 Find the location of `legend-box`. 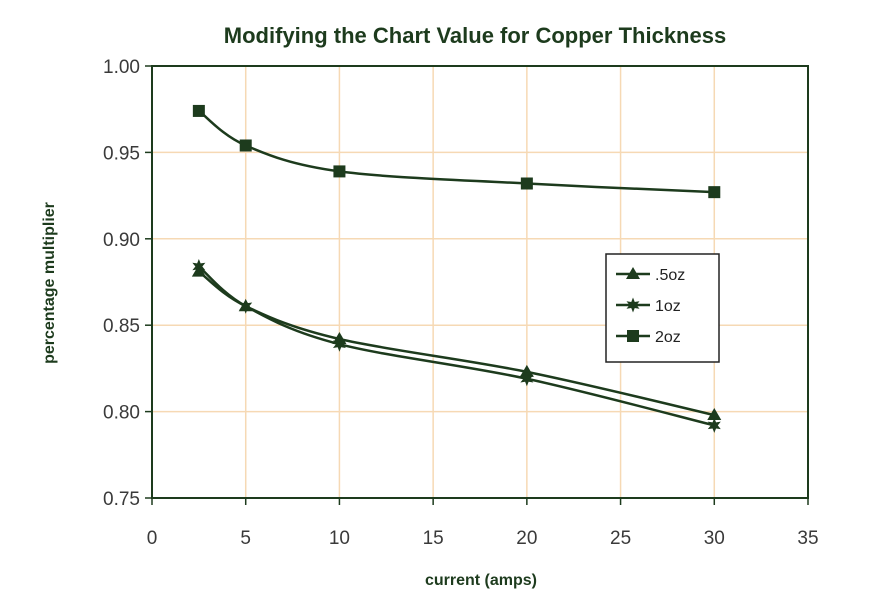

legend-box is located at coordinates (662, 308).